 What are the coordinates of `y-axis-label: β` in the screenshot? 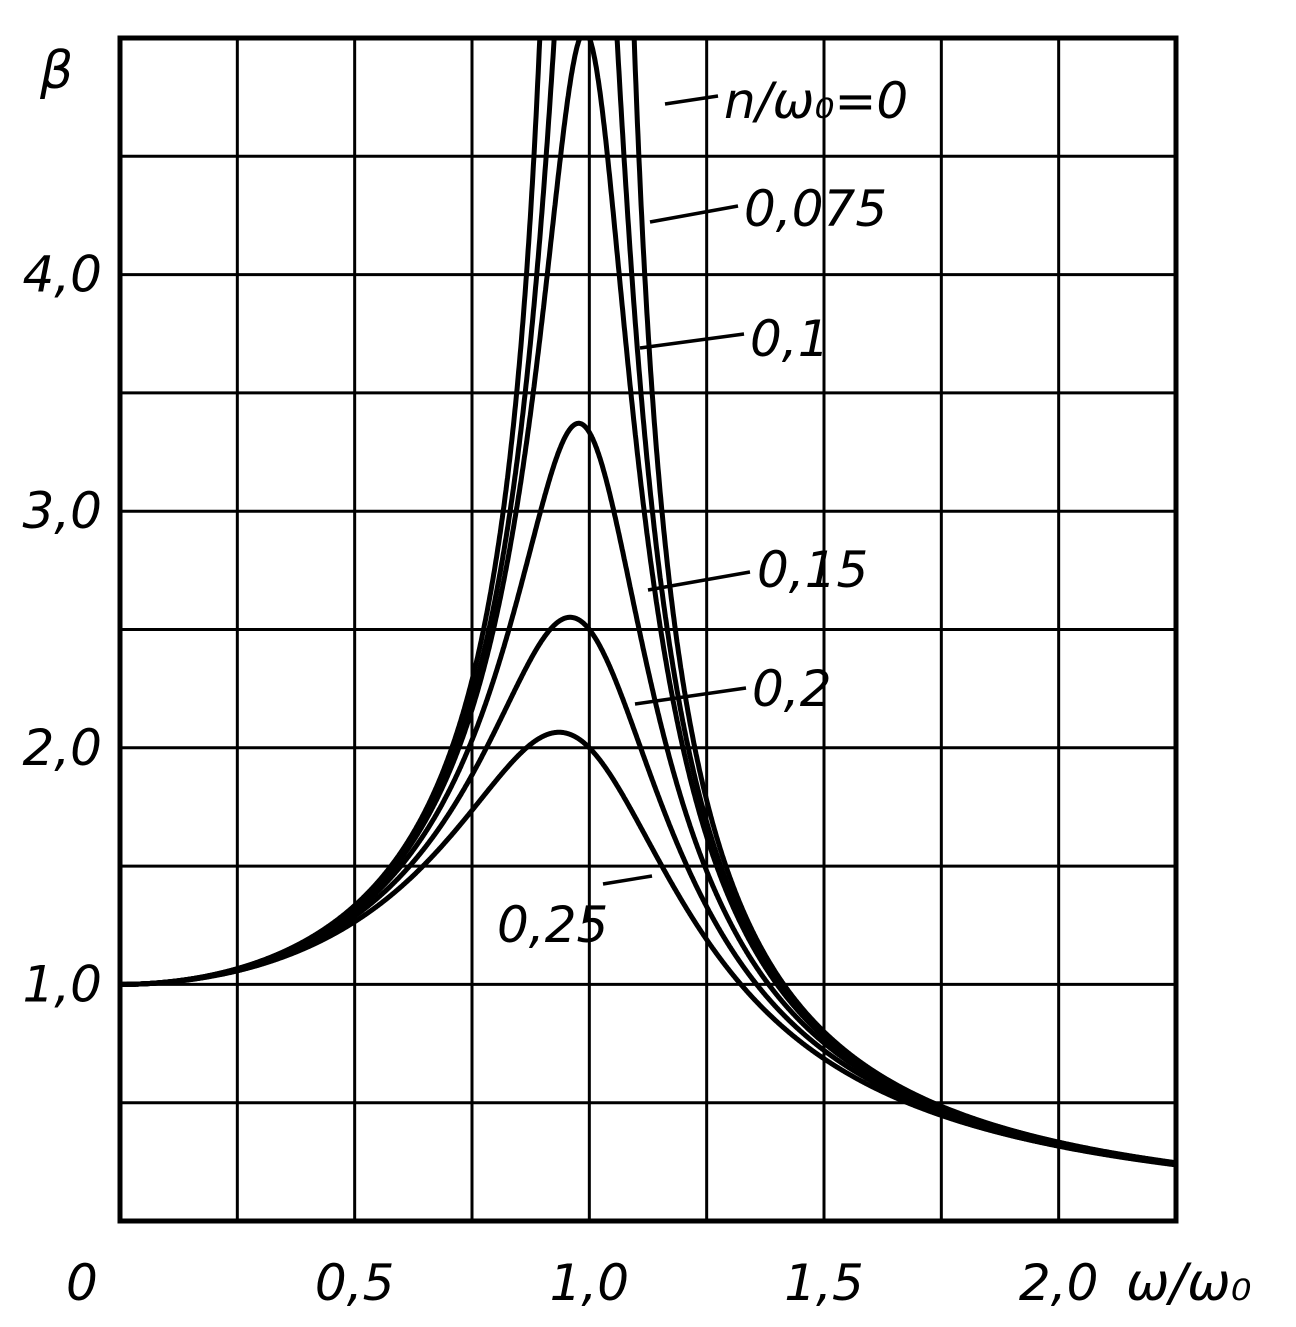 It's located at (56, 71).